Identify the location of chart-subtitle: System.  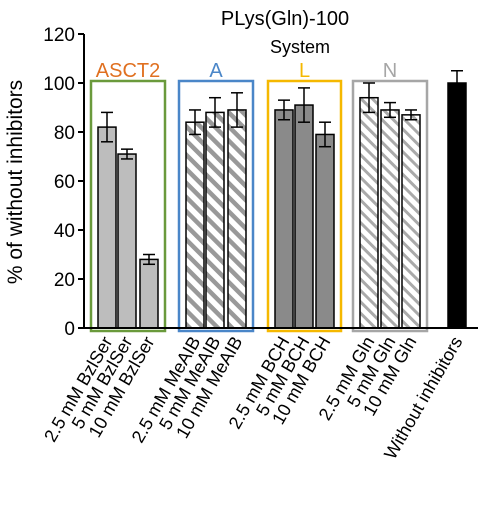
(300, 47).